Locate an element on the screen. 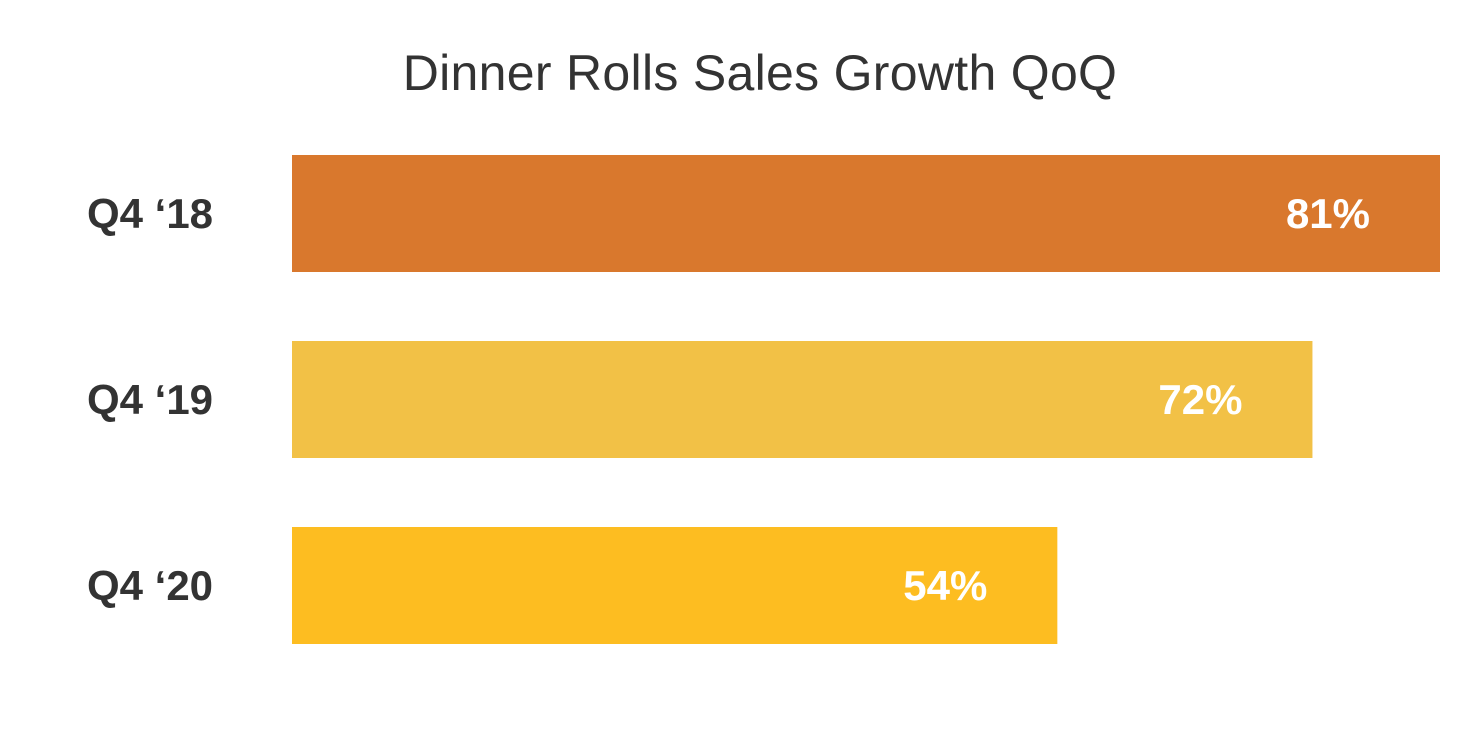 This screenshot has width=1474, height=730. category-labels-layer: Q4 ‘18 Q4 ‘19 Q4 ‘20 is located at coordinates (150, 399).